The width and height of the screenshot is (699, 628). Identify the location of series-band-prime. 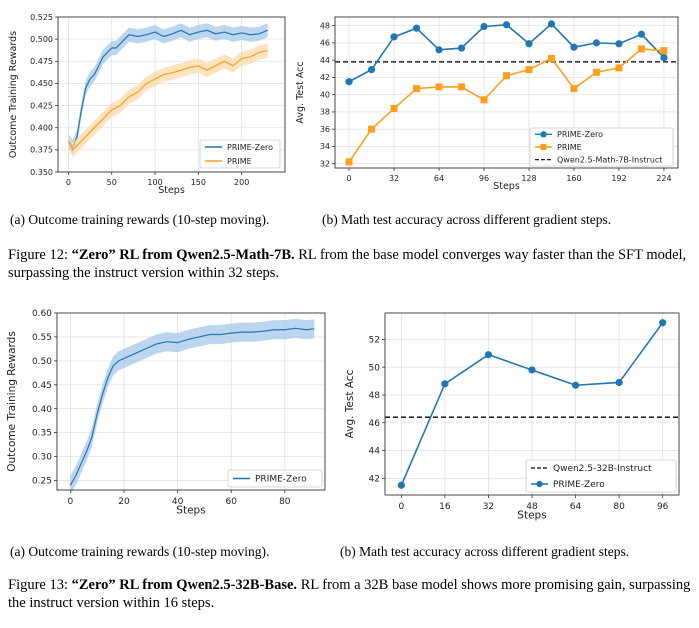
(168, 100).